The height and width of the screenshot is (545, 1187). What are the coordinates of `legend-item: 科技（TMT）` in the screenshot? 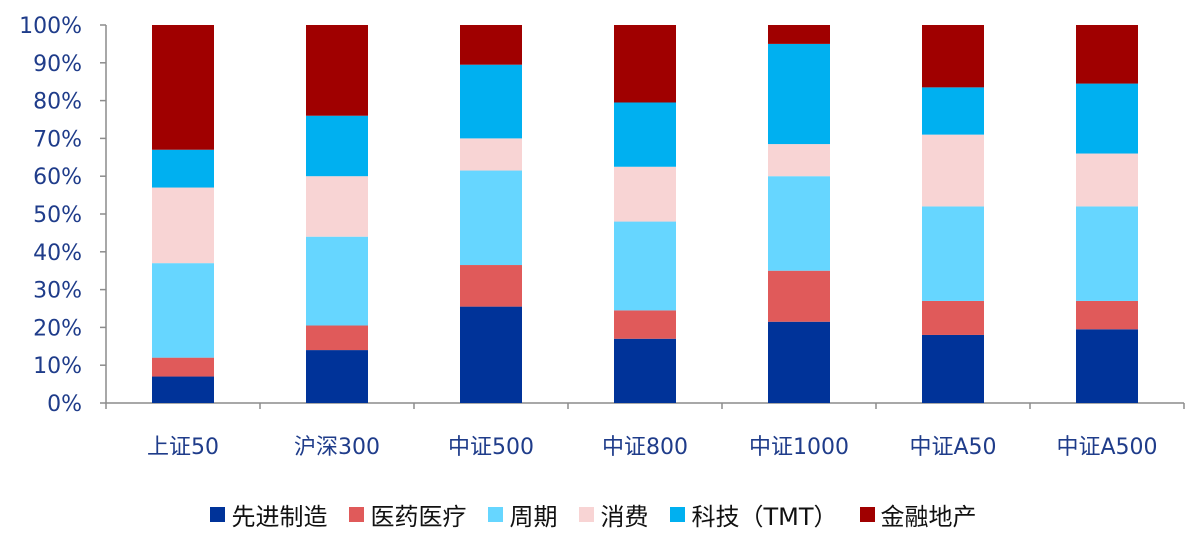 It's located at (754, 514).